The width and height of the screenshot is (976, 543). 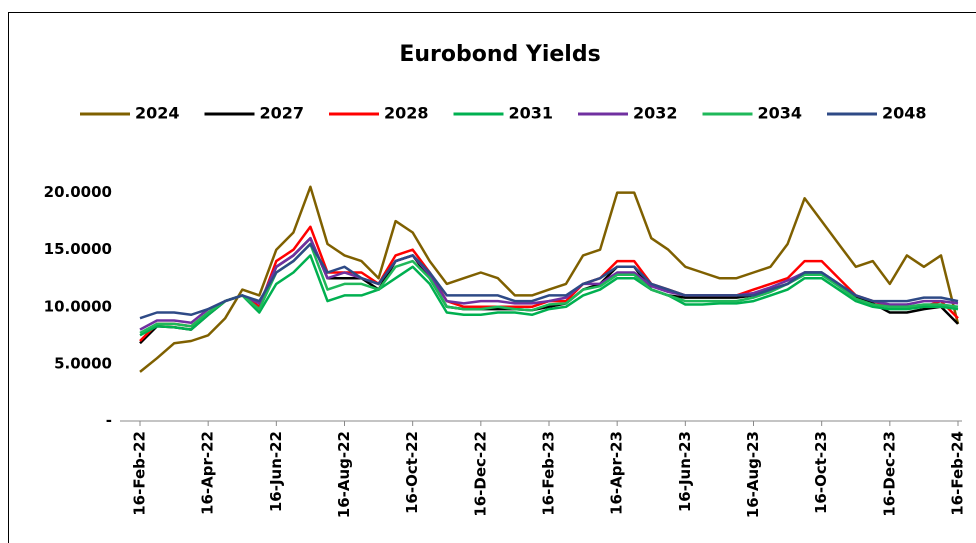 What do you see at coordinates (549, 473) in the screenshot?
I see `x-tick-label: 16-Feb-23` at bounding box center [549, 473].